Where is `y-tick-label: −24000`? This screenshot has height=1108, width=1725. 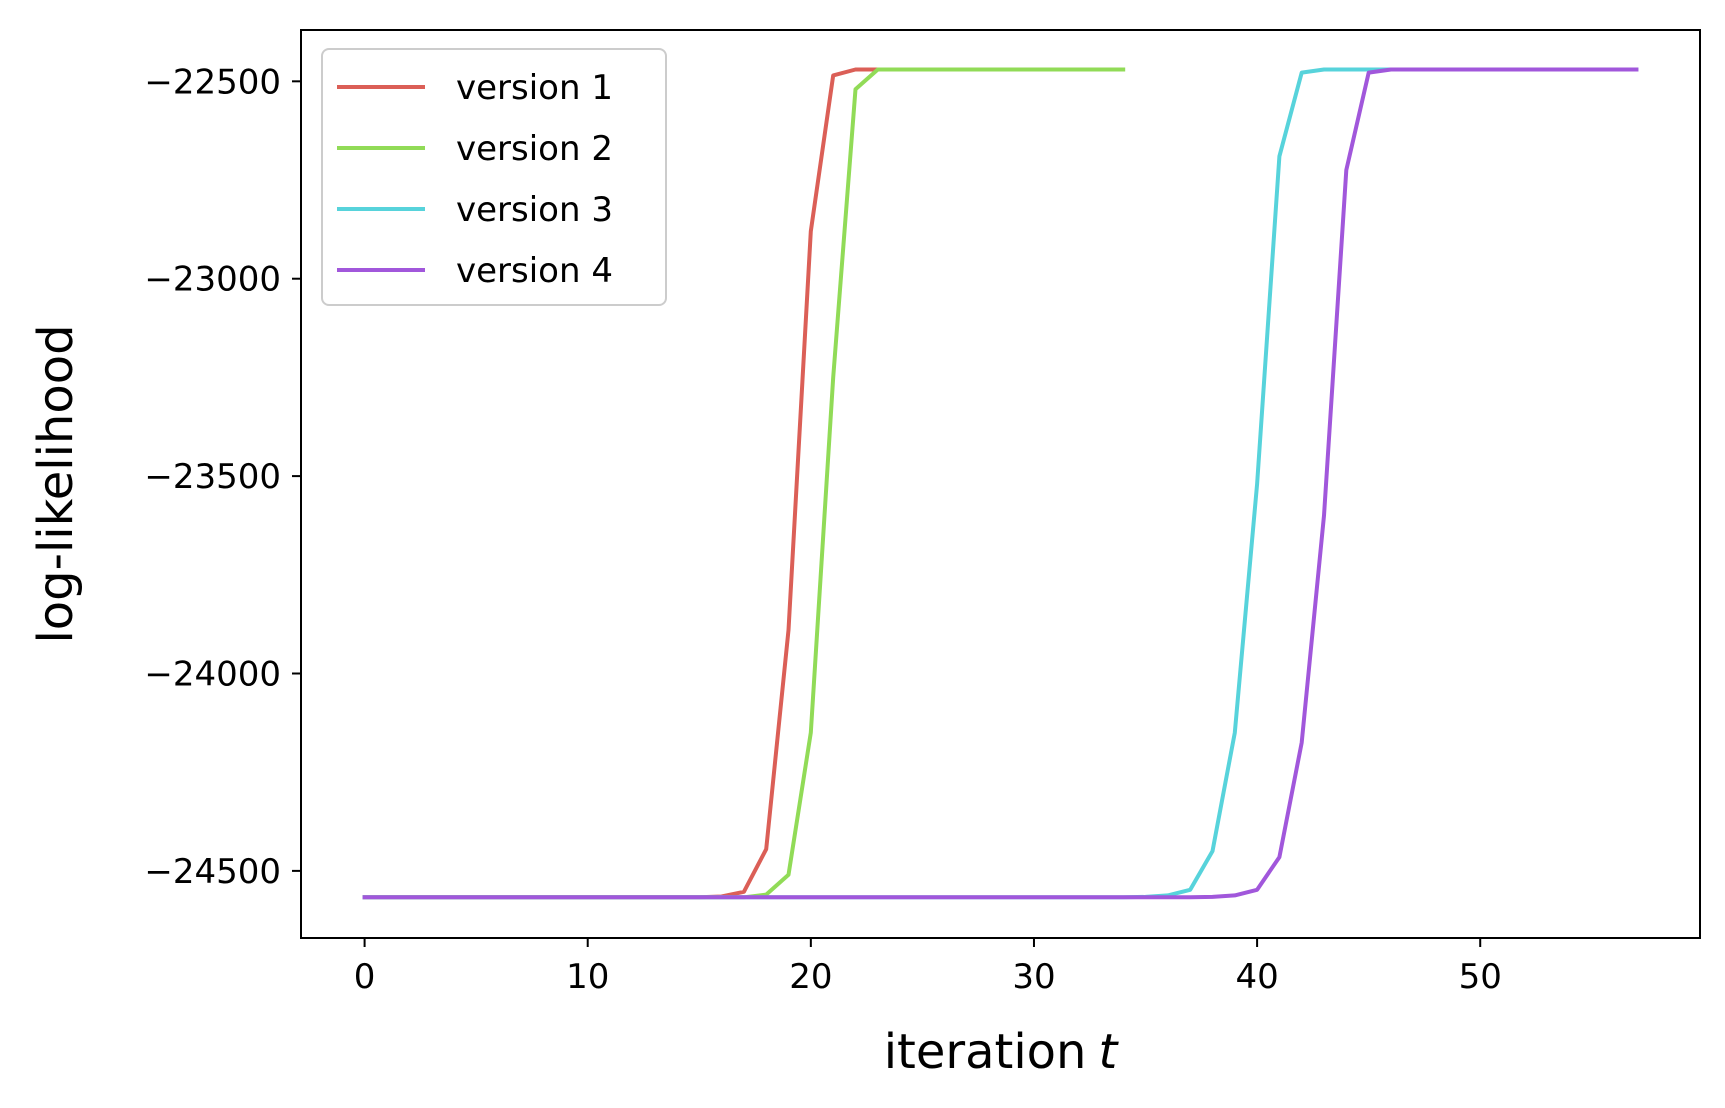
y-tick-label: −24000 is located at coordinates (212, 674).